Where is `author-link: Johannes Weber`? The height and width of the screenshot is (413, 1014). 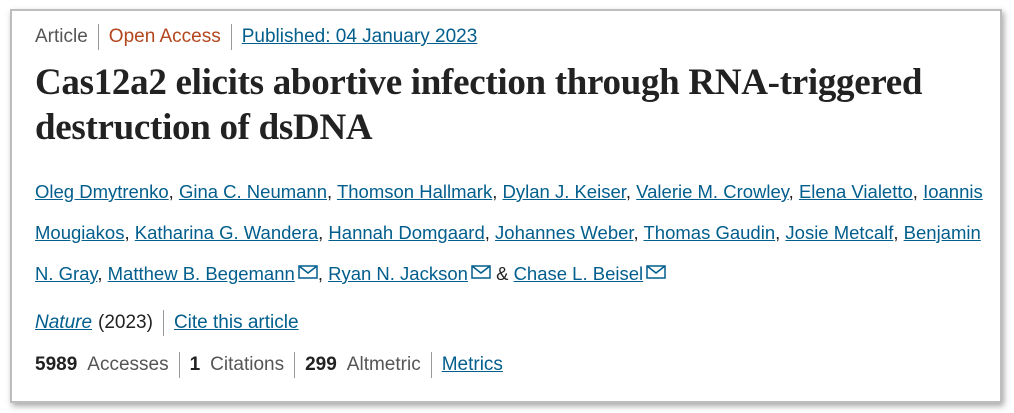 author-link: Johannes Weber is located at coordinates (564, 232).